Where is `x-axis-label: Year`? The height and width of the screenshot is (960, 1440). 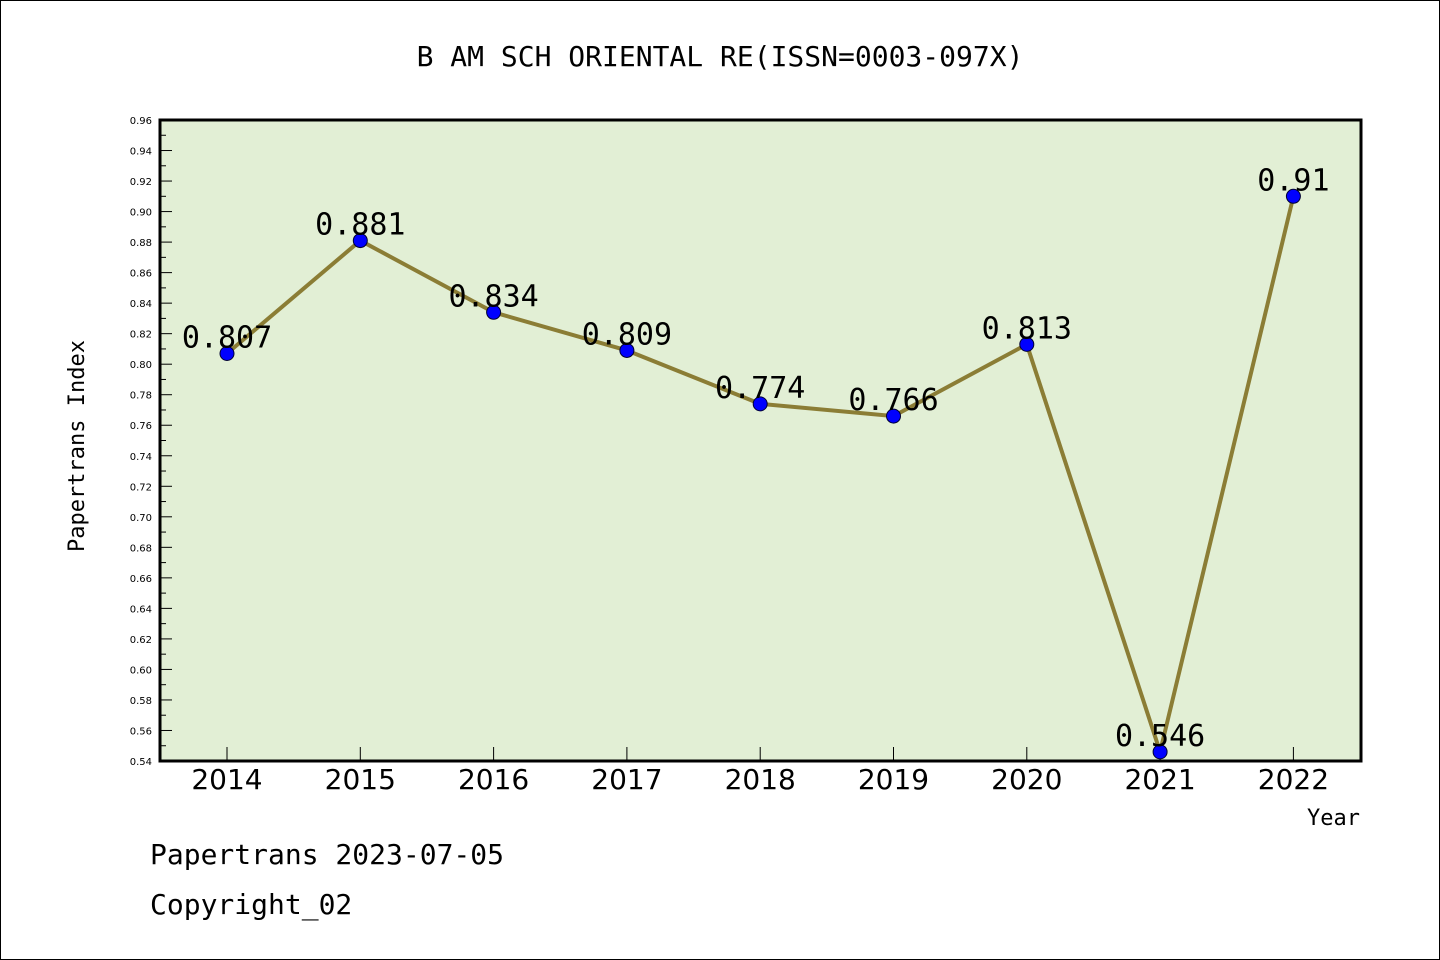 x-axis-label: Year is located at coordinates (1333, 818).